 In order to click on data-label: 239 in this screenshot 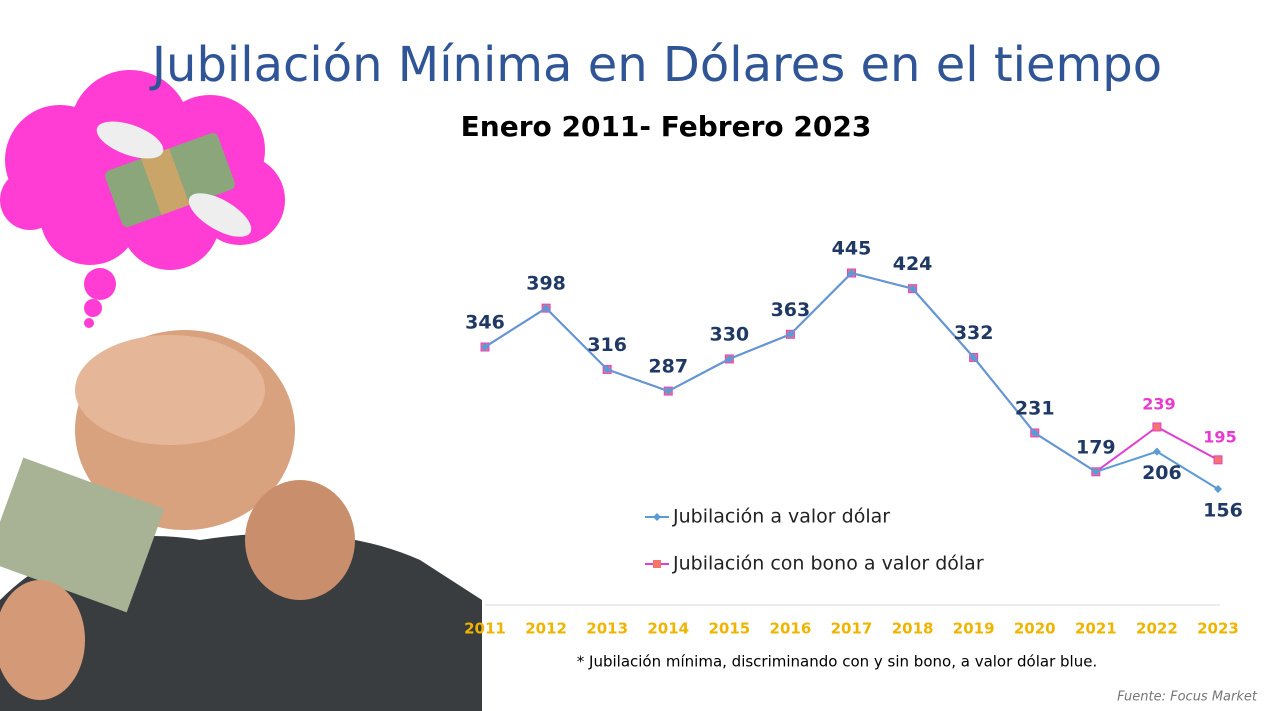, I will do `click(1158, 403)`.